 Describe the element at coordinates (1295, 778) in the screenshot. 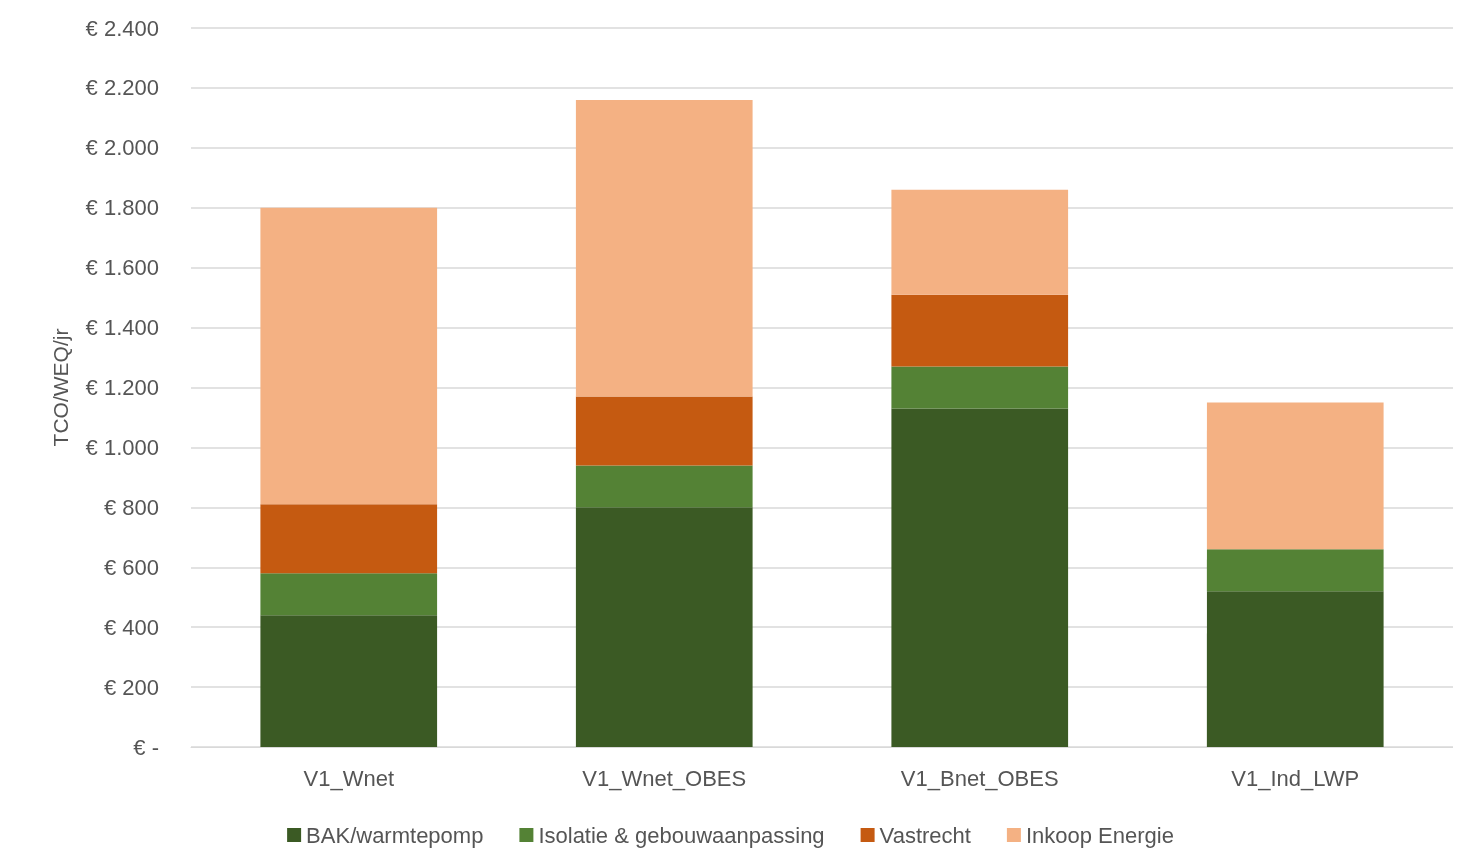

I see `x-tick-label: V1_Ind_LWP` at that location.